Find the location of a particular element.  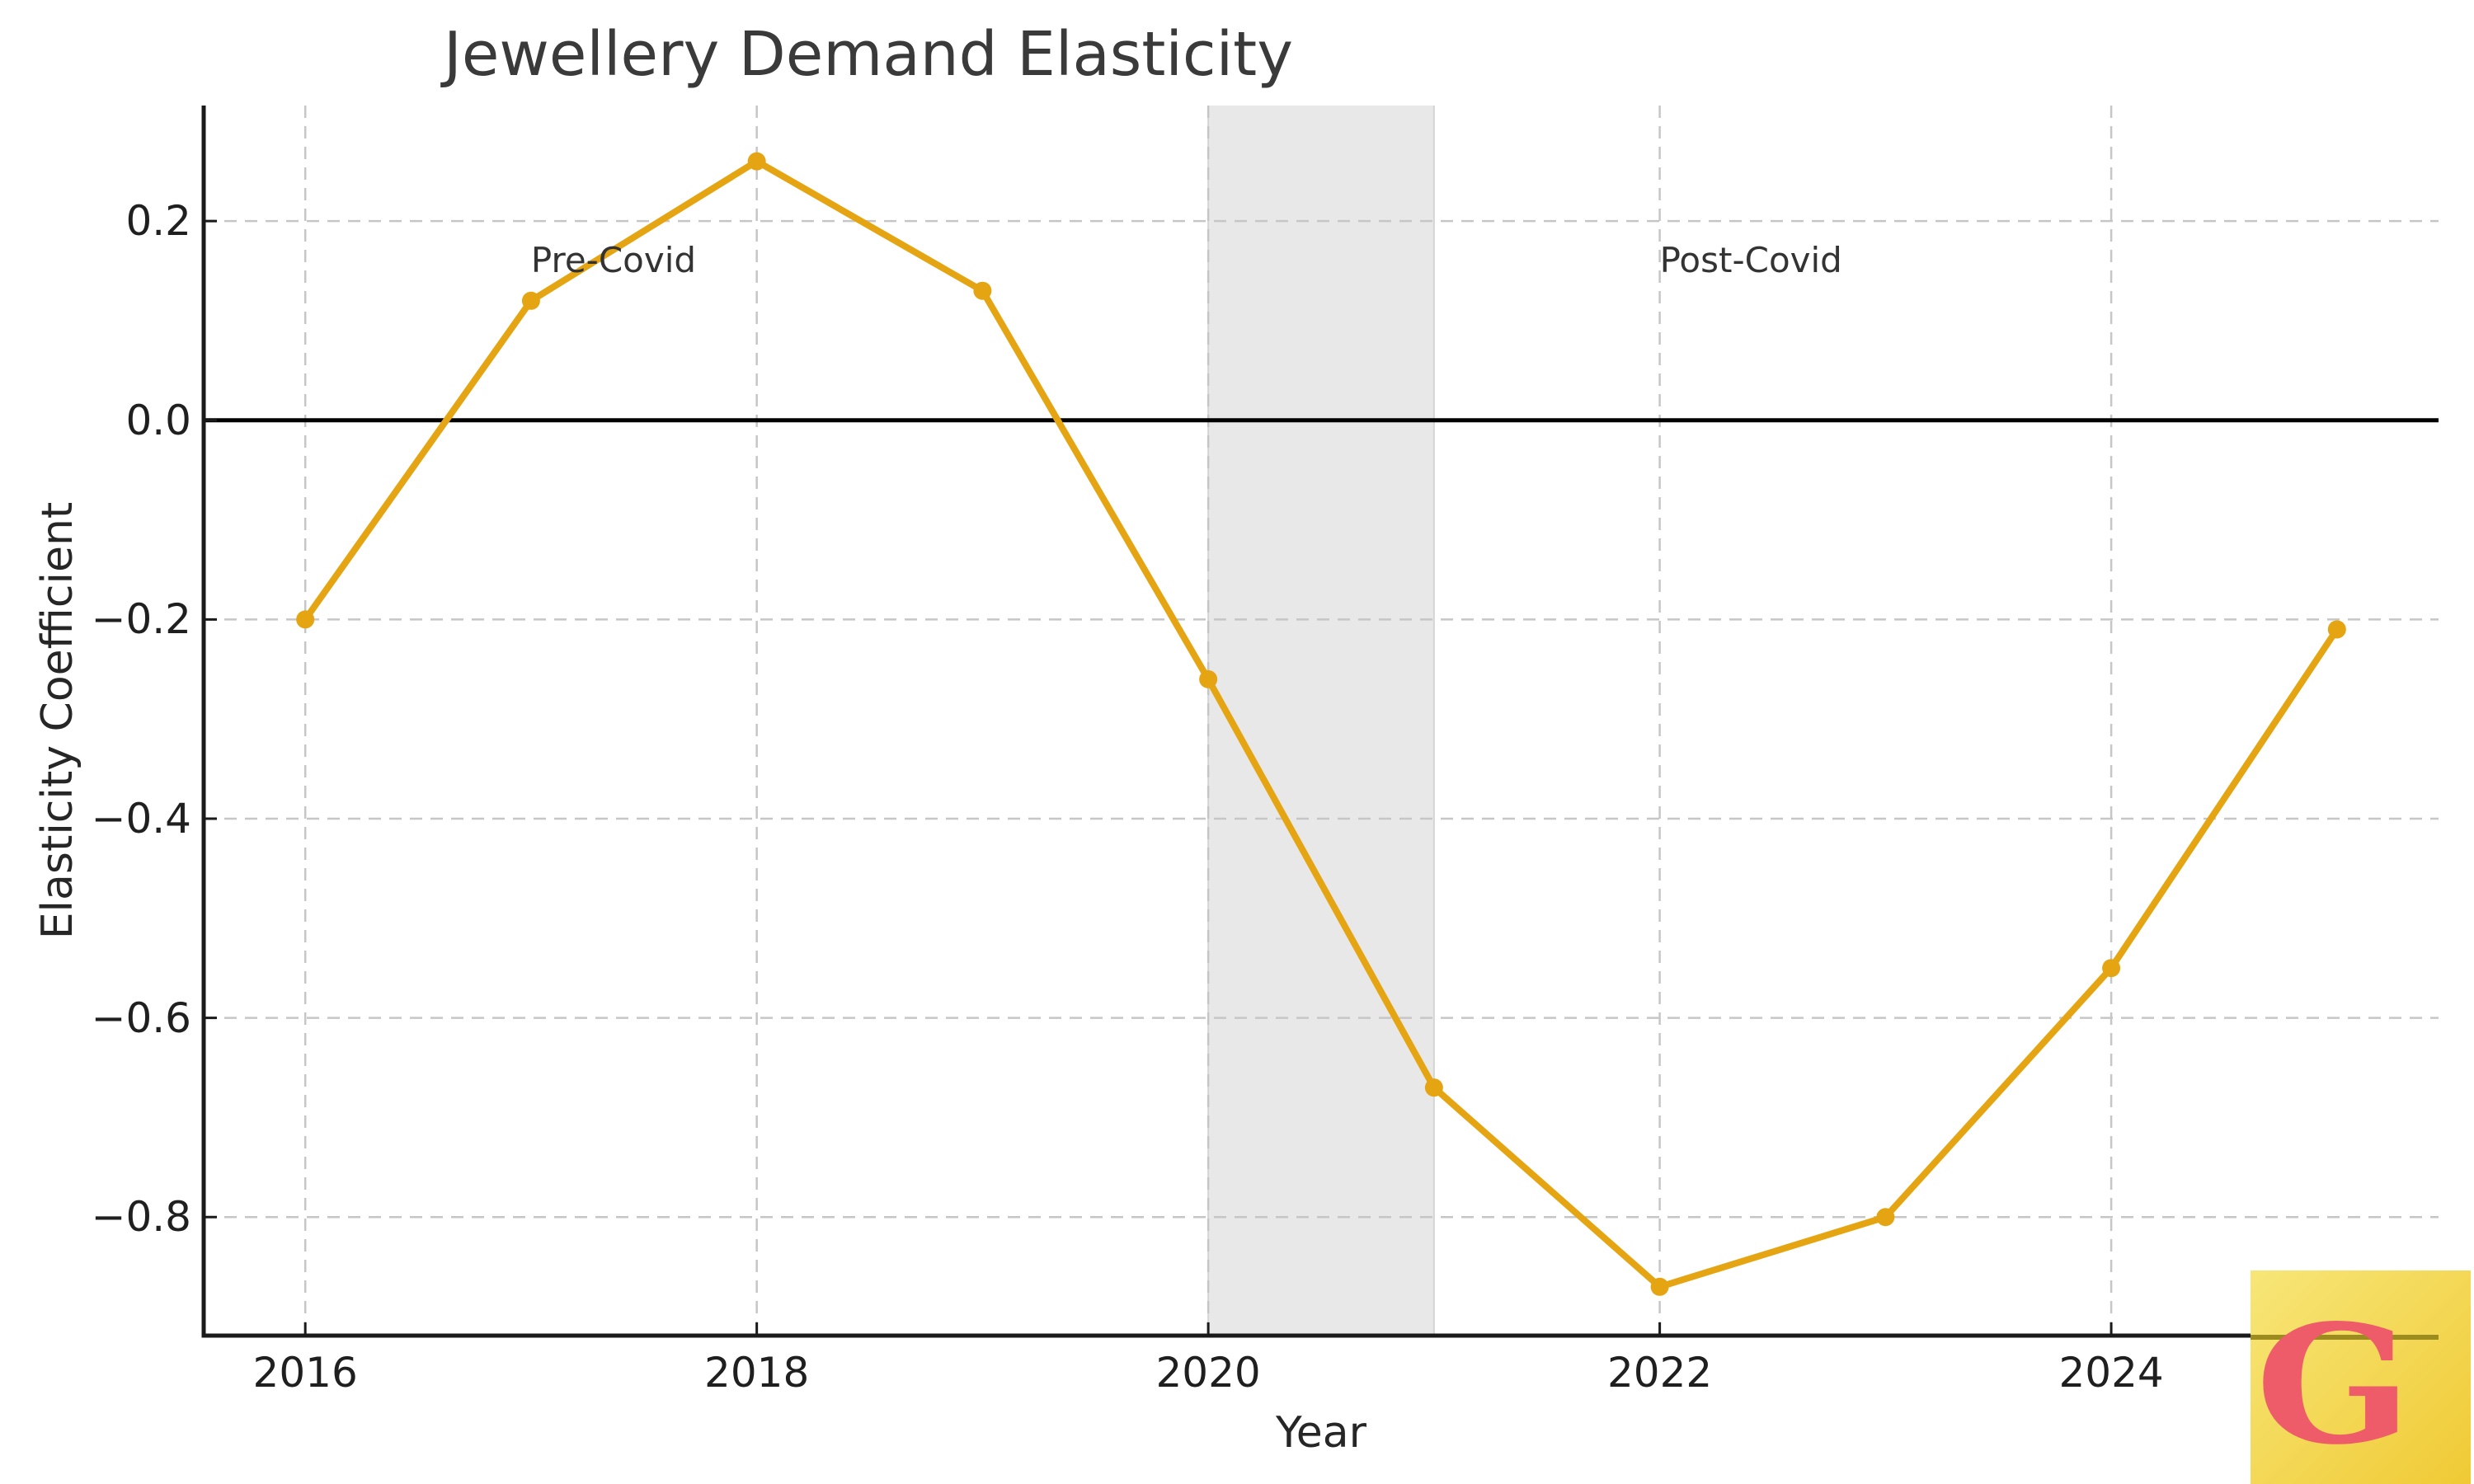

covid-shaded-region is located at coordinates (1321, 721).